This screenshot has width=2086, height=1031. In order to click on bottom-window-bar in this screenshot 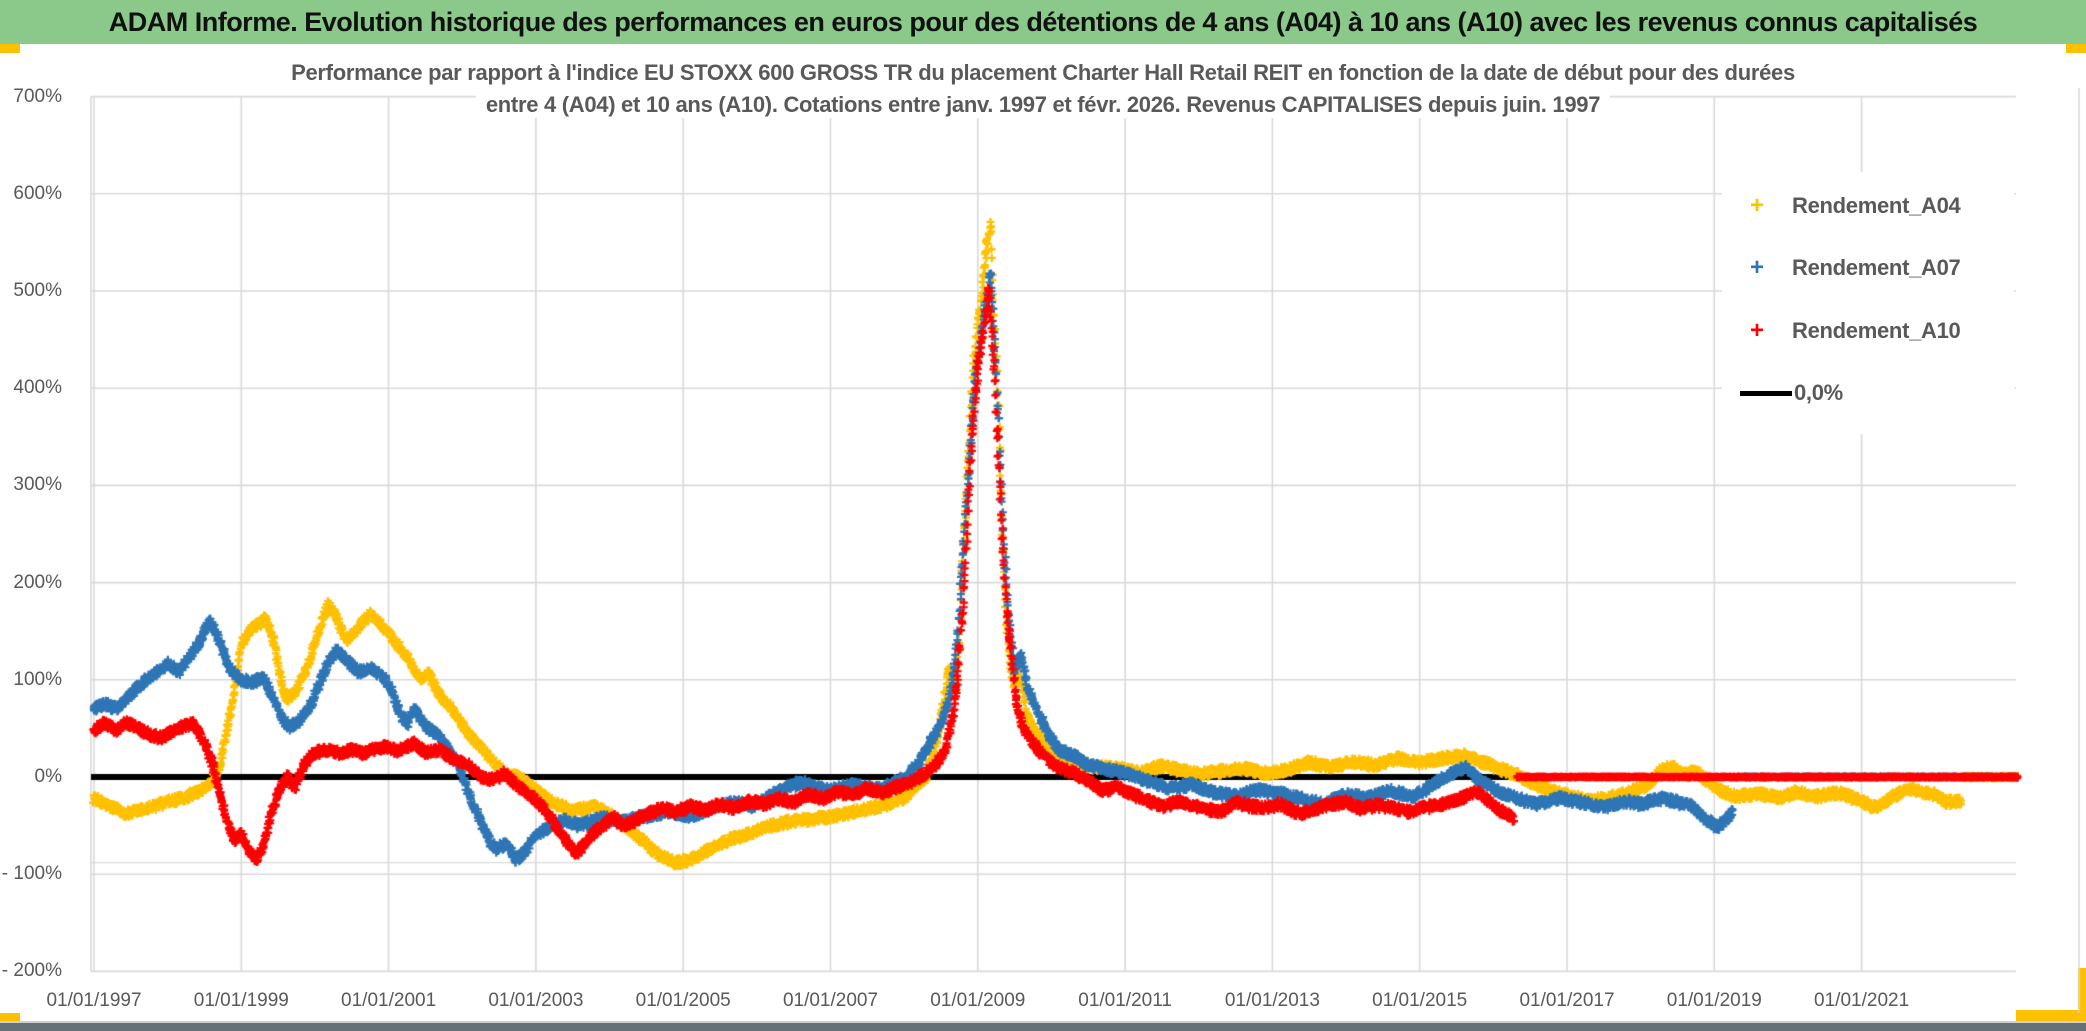, I will do `click(1043, 1027)`.